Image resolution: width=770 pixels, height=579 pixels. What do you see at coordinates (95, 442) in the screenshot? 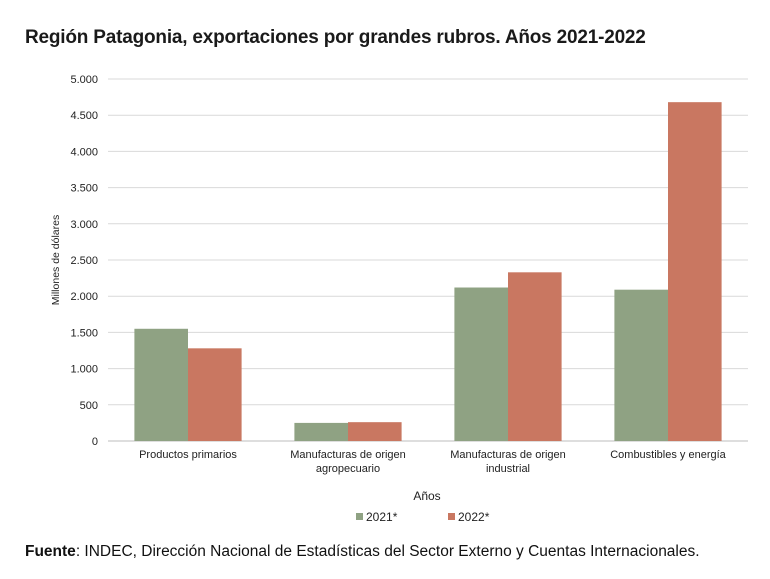
I see `y-tick-label: 0` at bounding box center [95, 442].